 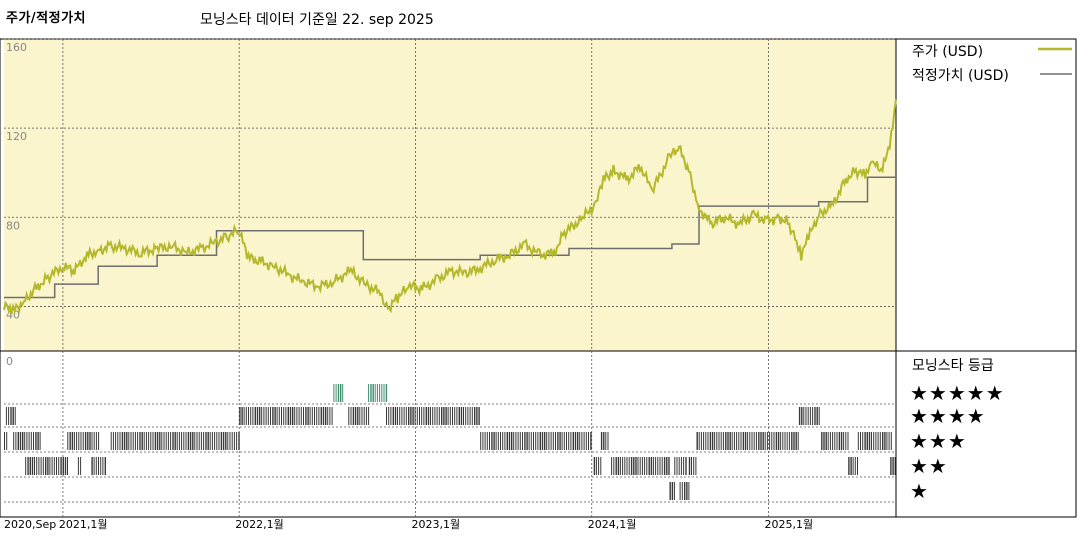 What do you see at coordinates (317, 20) in the screenshot?
I see `chart-subtitle: 모닝스타 데이터 기준일 22. sep 2025` at bounding box center [317, 20].